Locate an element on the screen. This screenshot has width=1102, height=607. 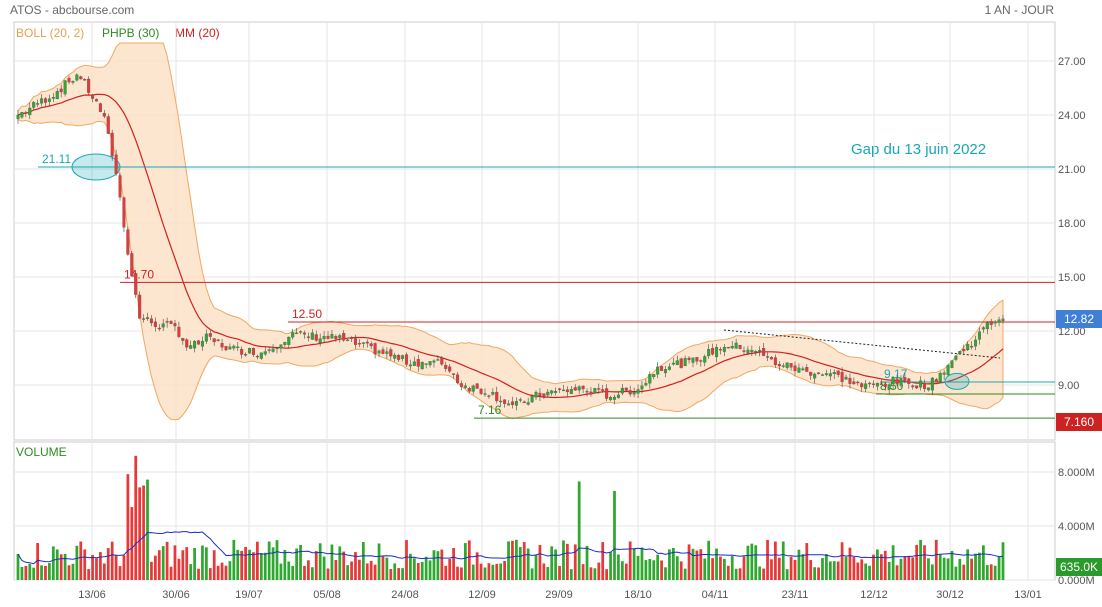
x-tick-label: 13/01 is located at coordinates (1028, 595).